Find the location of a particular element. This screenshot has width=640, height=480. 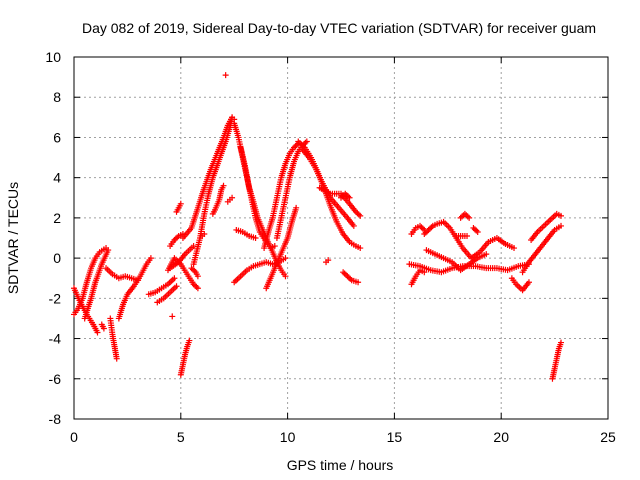

x-tick-label: 0 is located at coordinates (74, 437).